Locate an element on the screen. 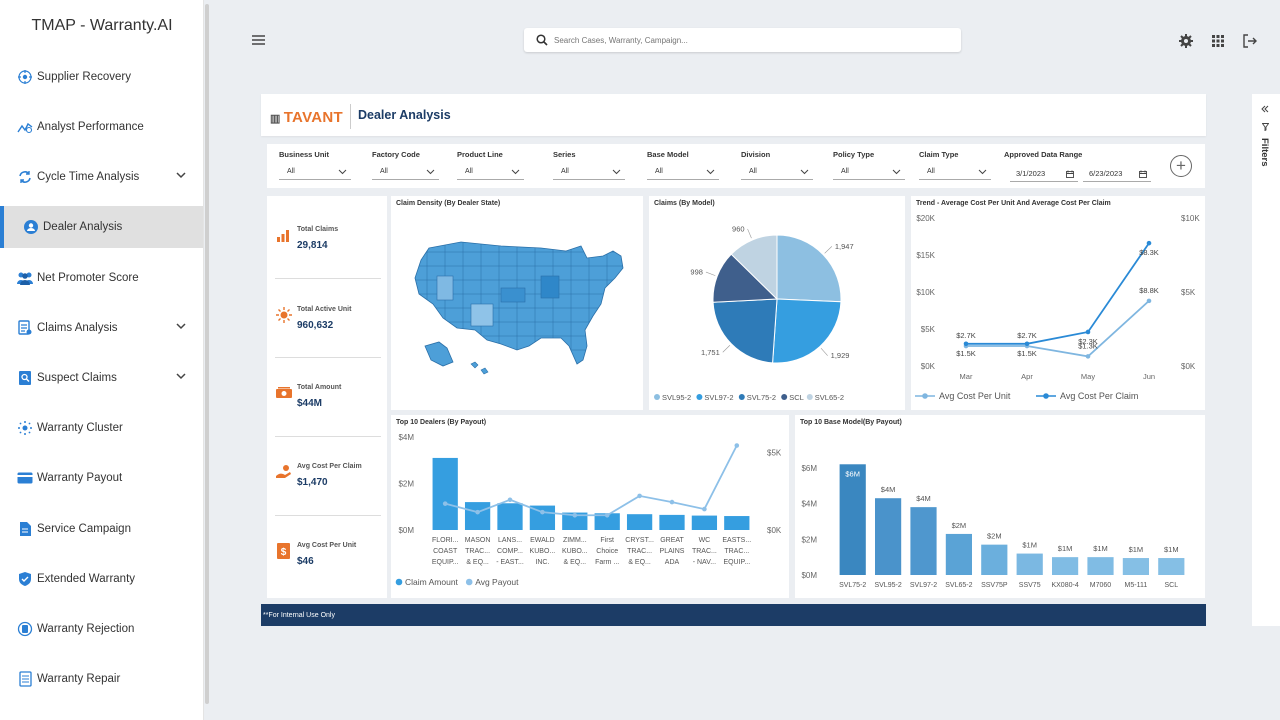 The height and width of the screenshot is (720, 1280). sidebar-item-net-promoter-score: Net Promoter Score is located at coordinates (101, 278).